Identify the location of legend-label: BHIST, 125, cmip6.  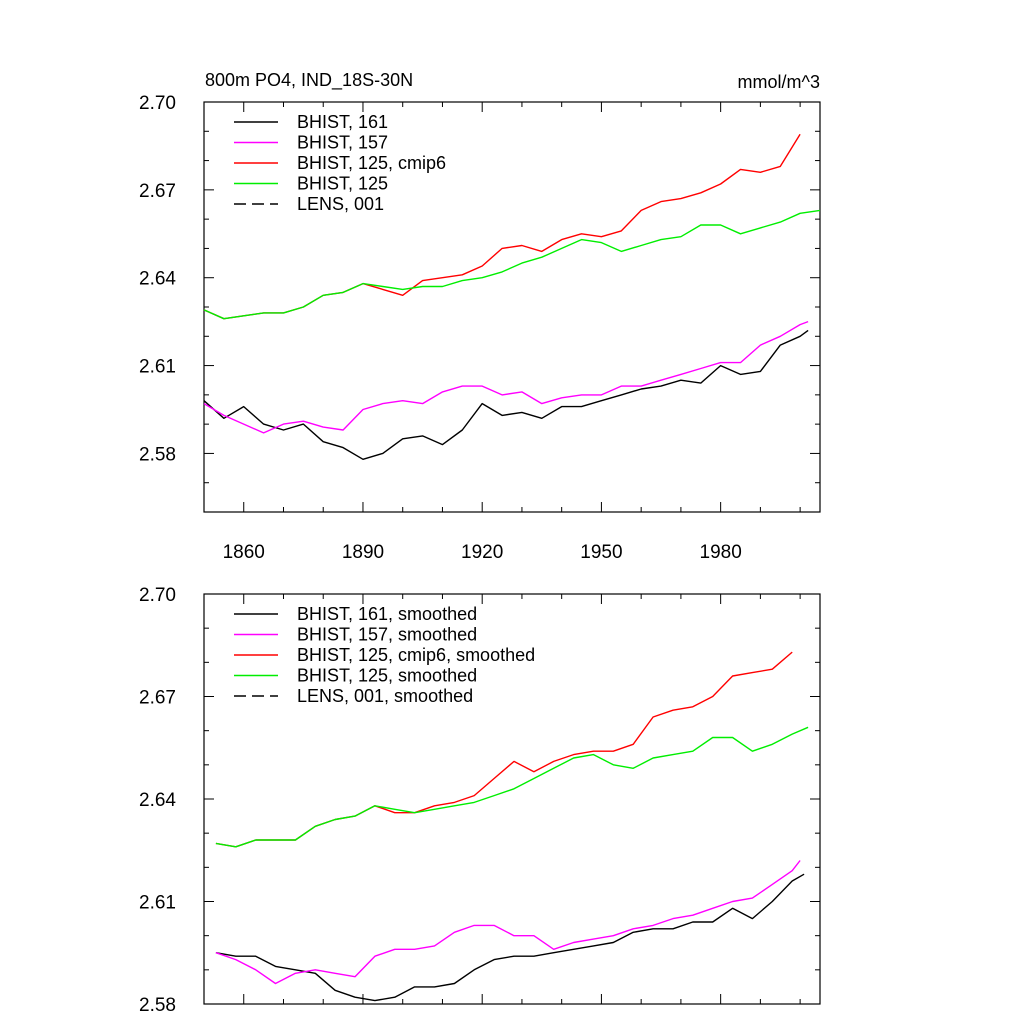
(371, 163).